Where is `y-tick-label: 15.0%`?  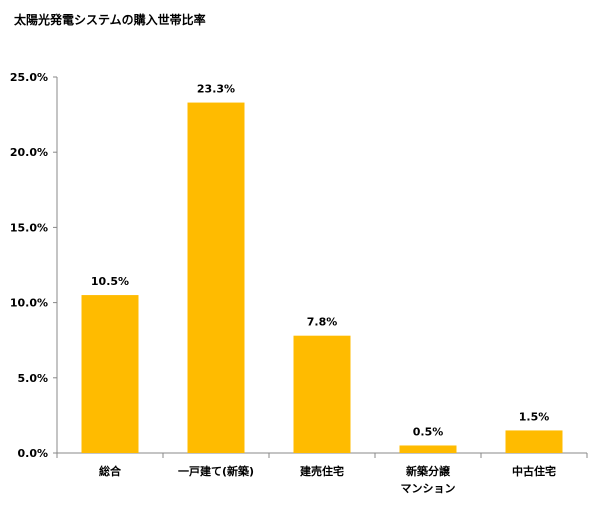
y-tick-label: 15.0% is located at coordinates (29, 227).